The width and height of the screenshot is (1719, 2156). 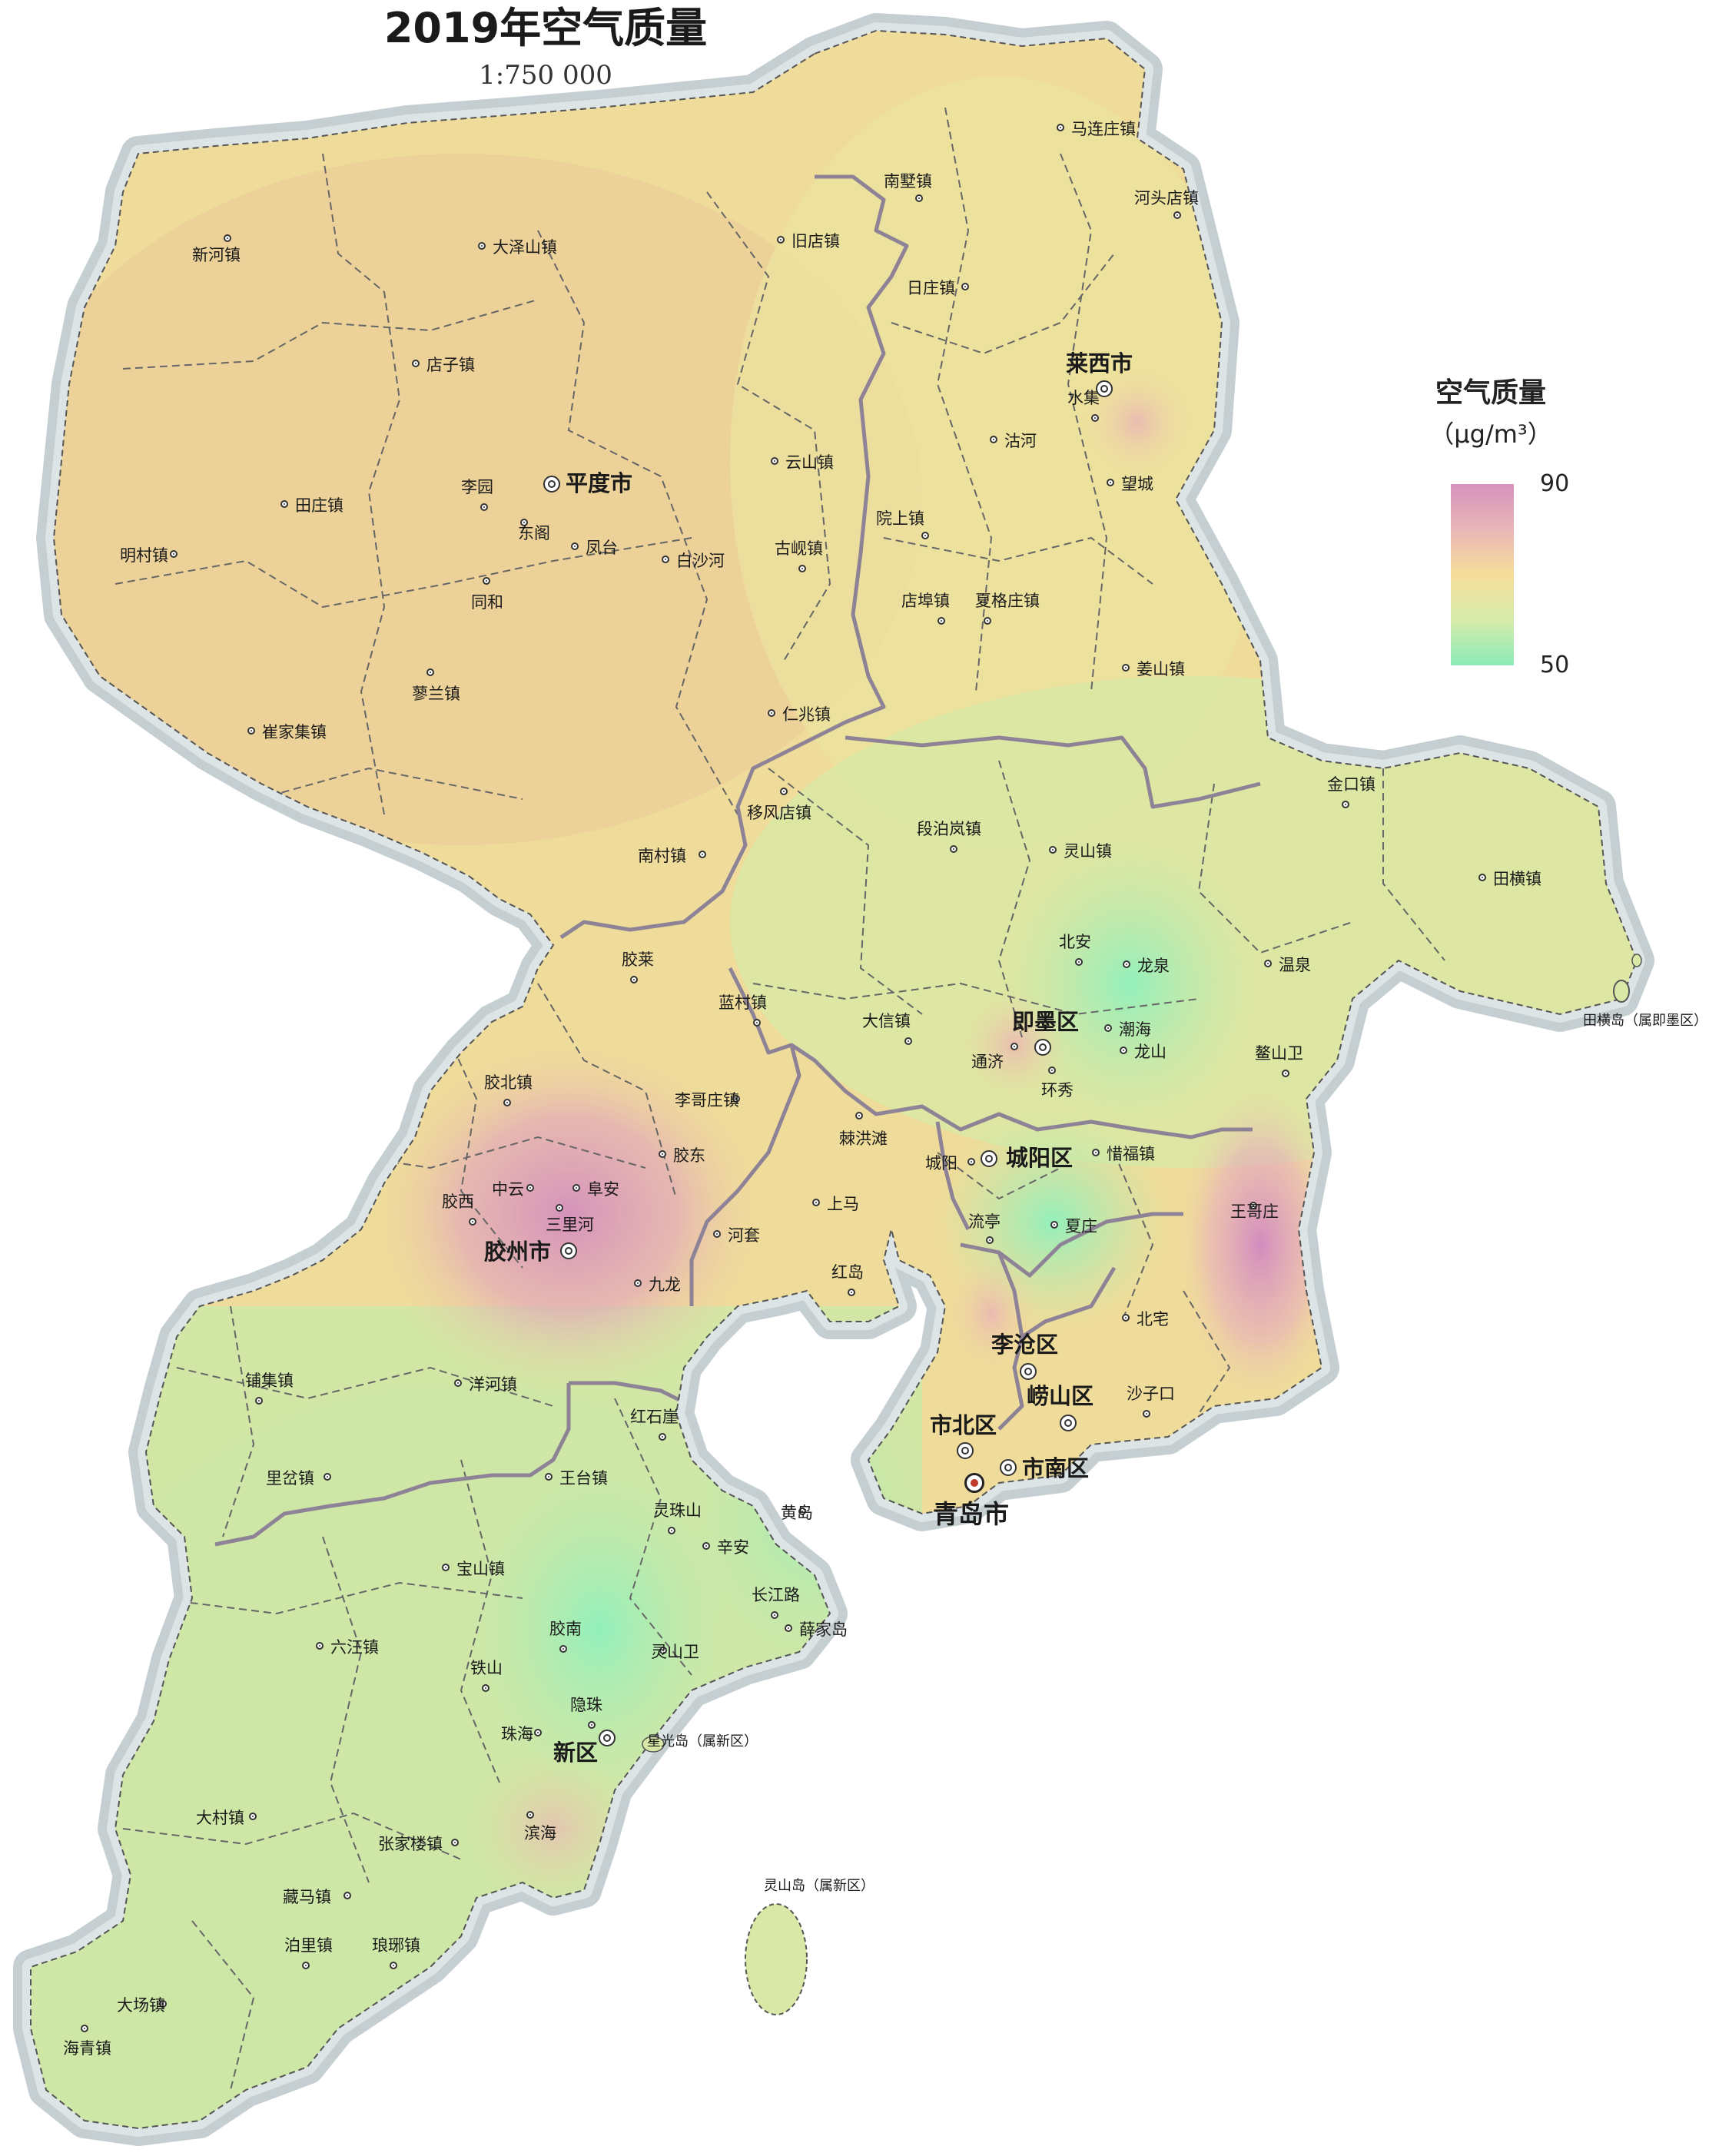 What do you see at coordinates (742, 1002) in the screenshot?
I see `town-label: 蓝村镇` at bounding box center [742, 1002].